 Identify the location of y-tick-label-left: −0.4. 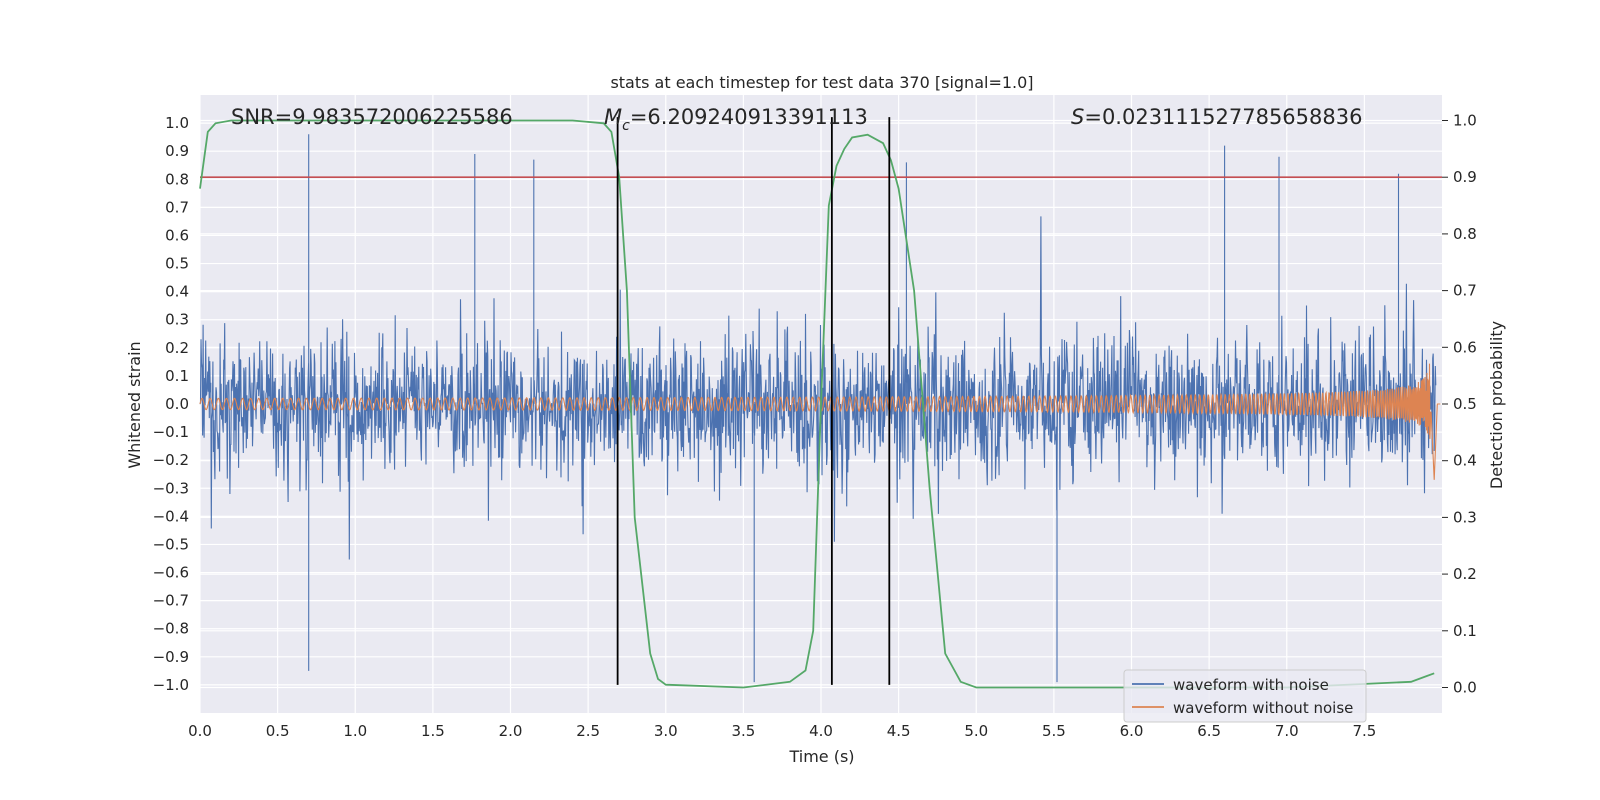
(171, 516).